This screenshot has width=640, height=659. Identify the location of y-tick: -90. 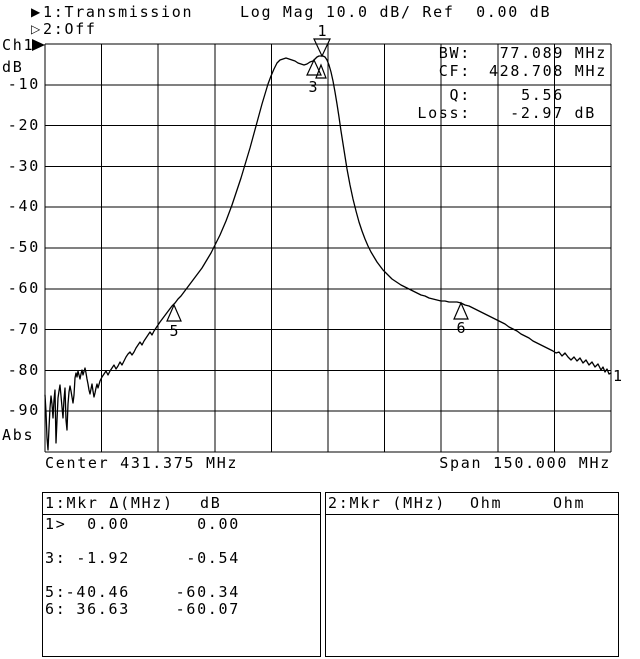
(23, 410).